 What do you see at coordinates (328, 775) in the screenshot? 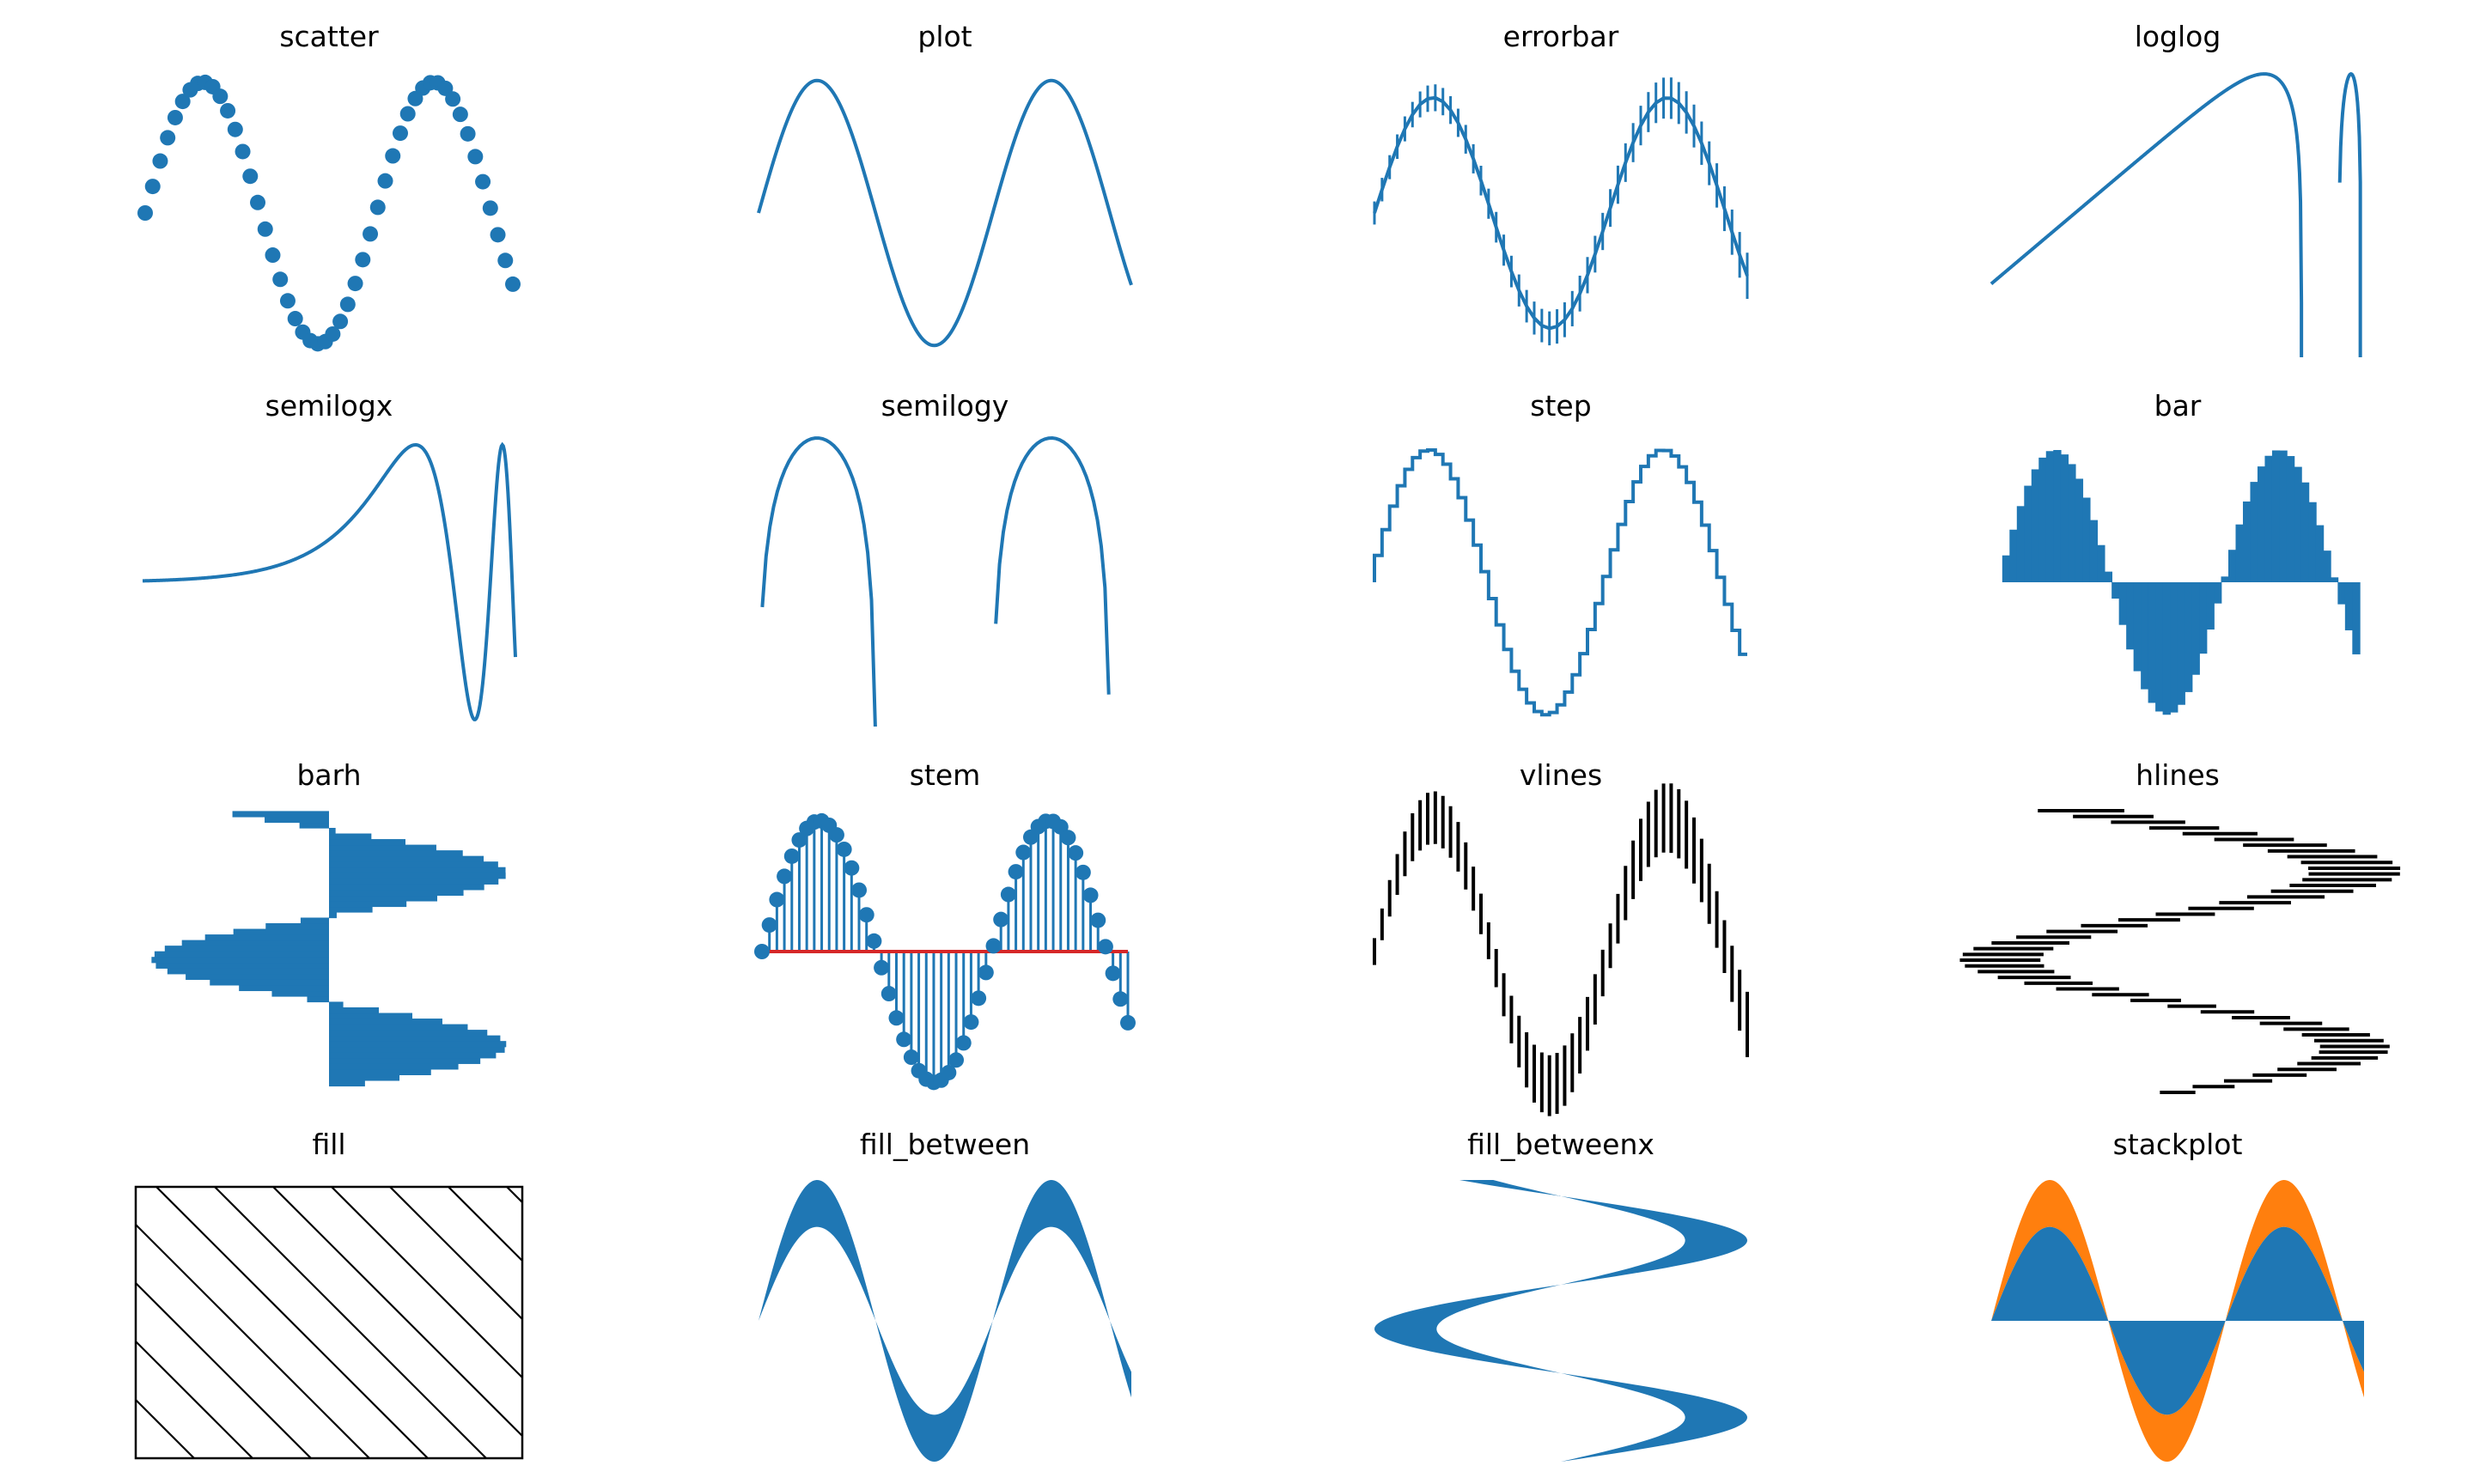
I see `subplot-title: barh` at bounding box center [328, 775].